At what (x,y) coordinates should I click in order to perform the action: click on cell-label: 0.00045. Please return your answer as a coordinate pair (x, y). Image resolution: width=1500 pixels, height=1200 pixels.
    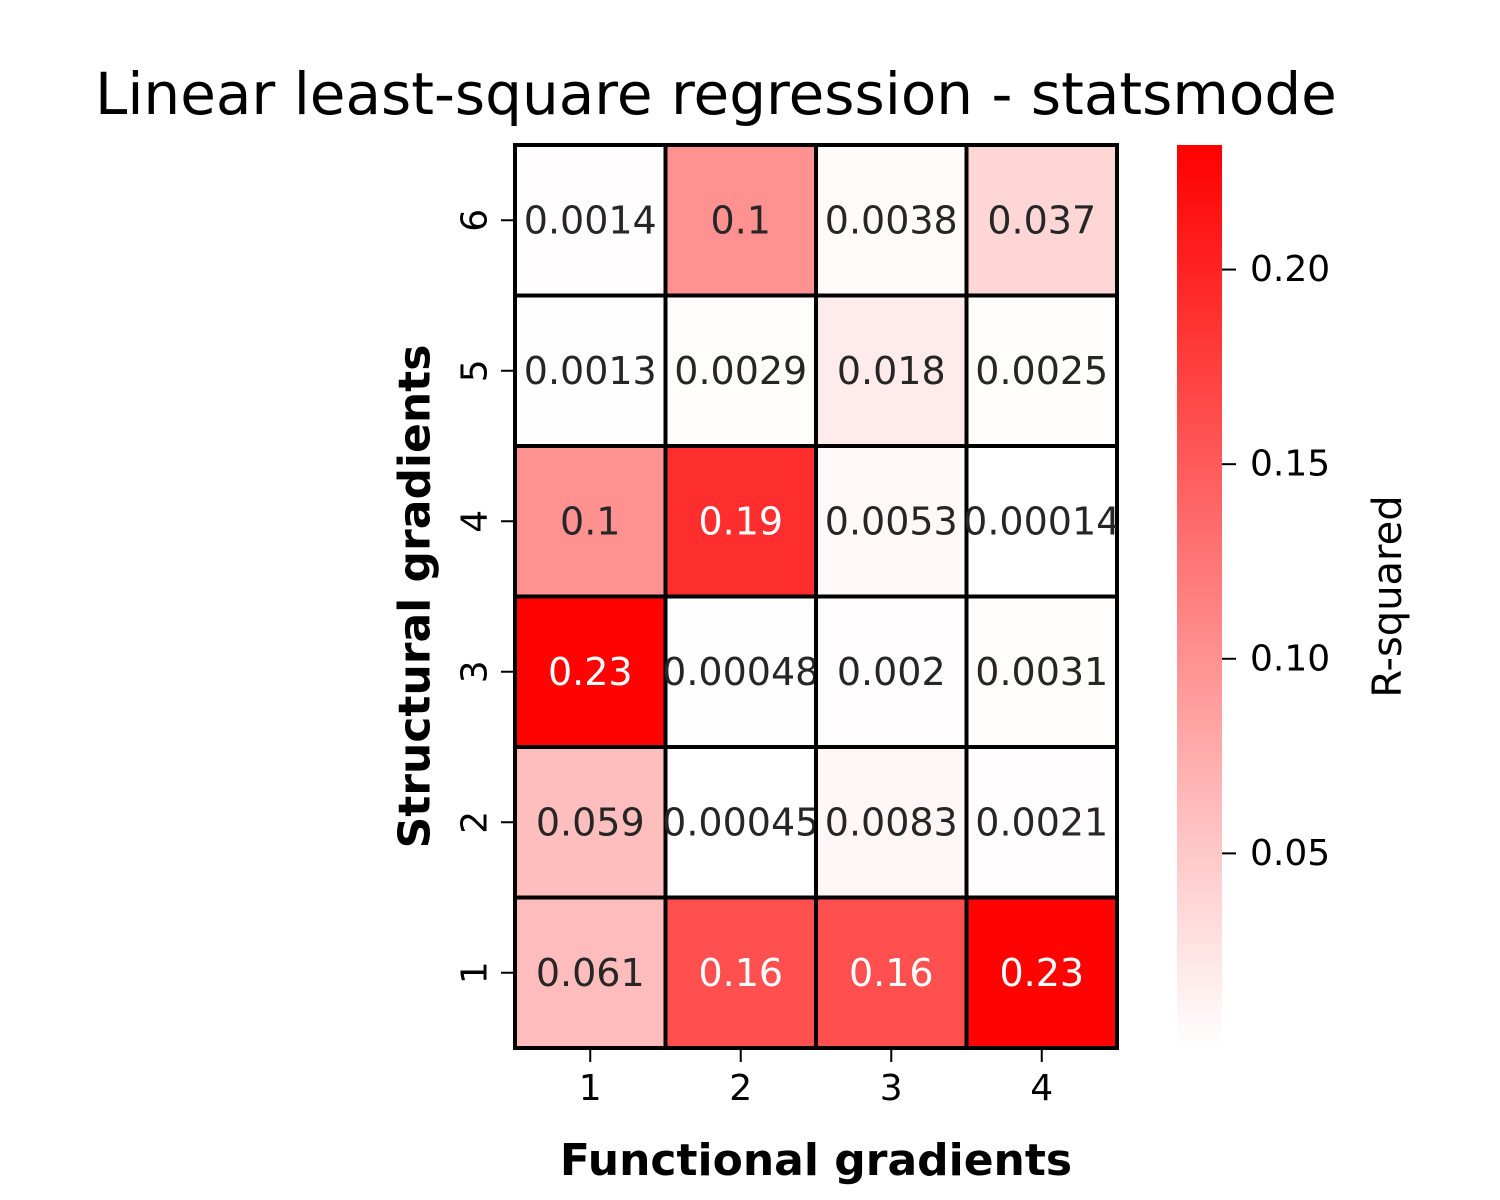
    Looking at the image, I should click on (740, 822).